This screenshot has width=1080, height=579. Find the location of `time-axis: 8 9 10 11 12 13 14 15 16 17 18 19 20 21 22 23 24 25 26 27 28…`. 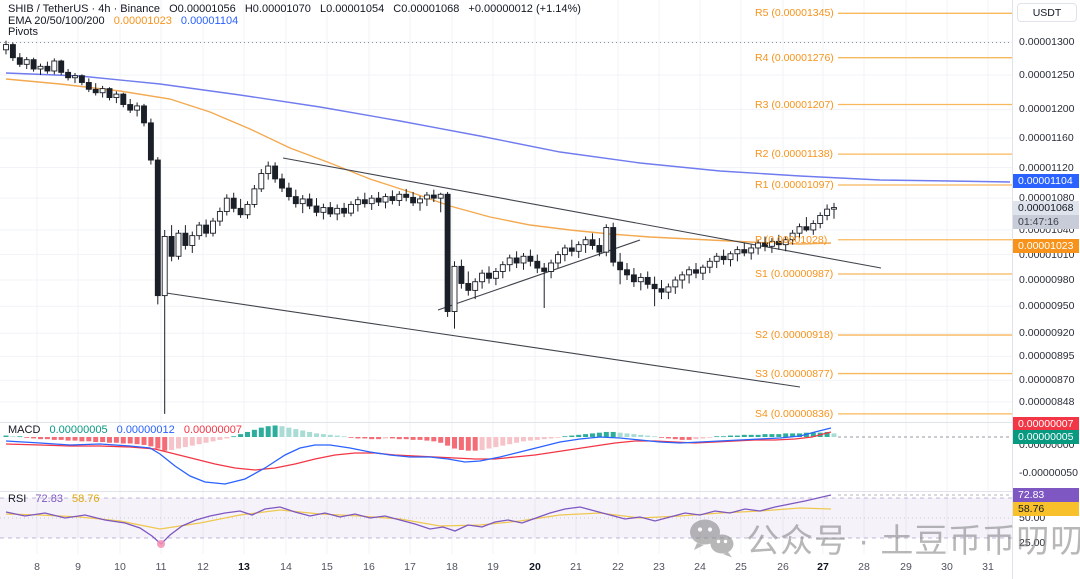

time-axis: 8 9 10 11 12 13 14 15 16 17 18 19 20 21 22 23 24 25 26 27 28… is located at coordinates (506, 566).